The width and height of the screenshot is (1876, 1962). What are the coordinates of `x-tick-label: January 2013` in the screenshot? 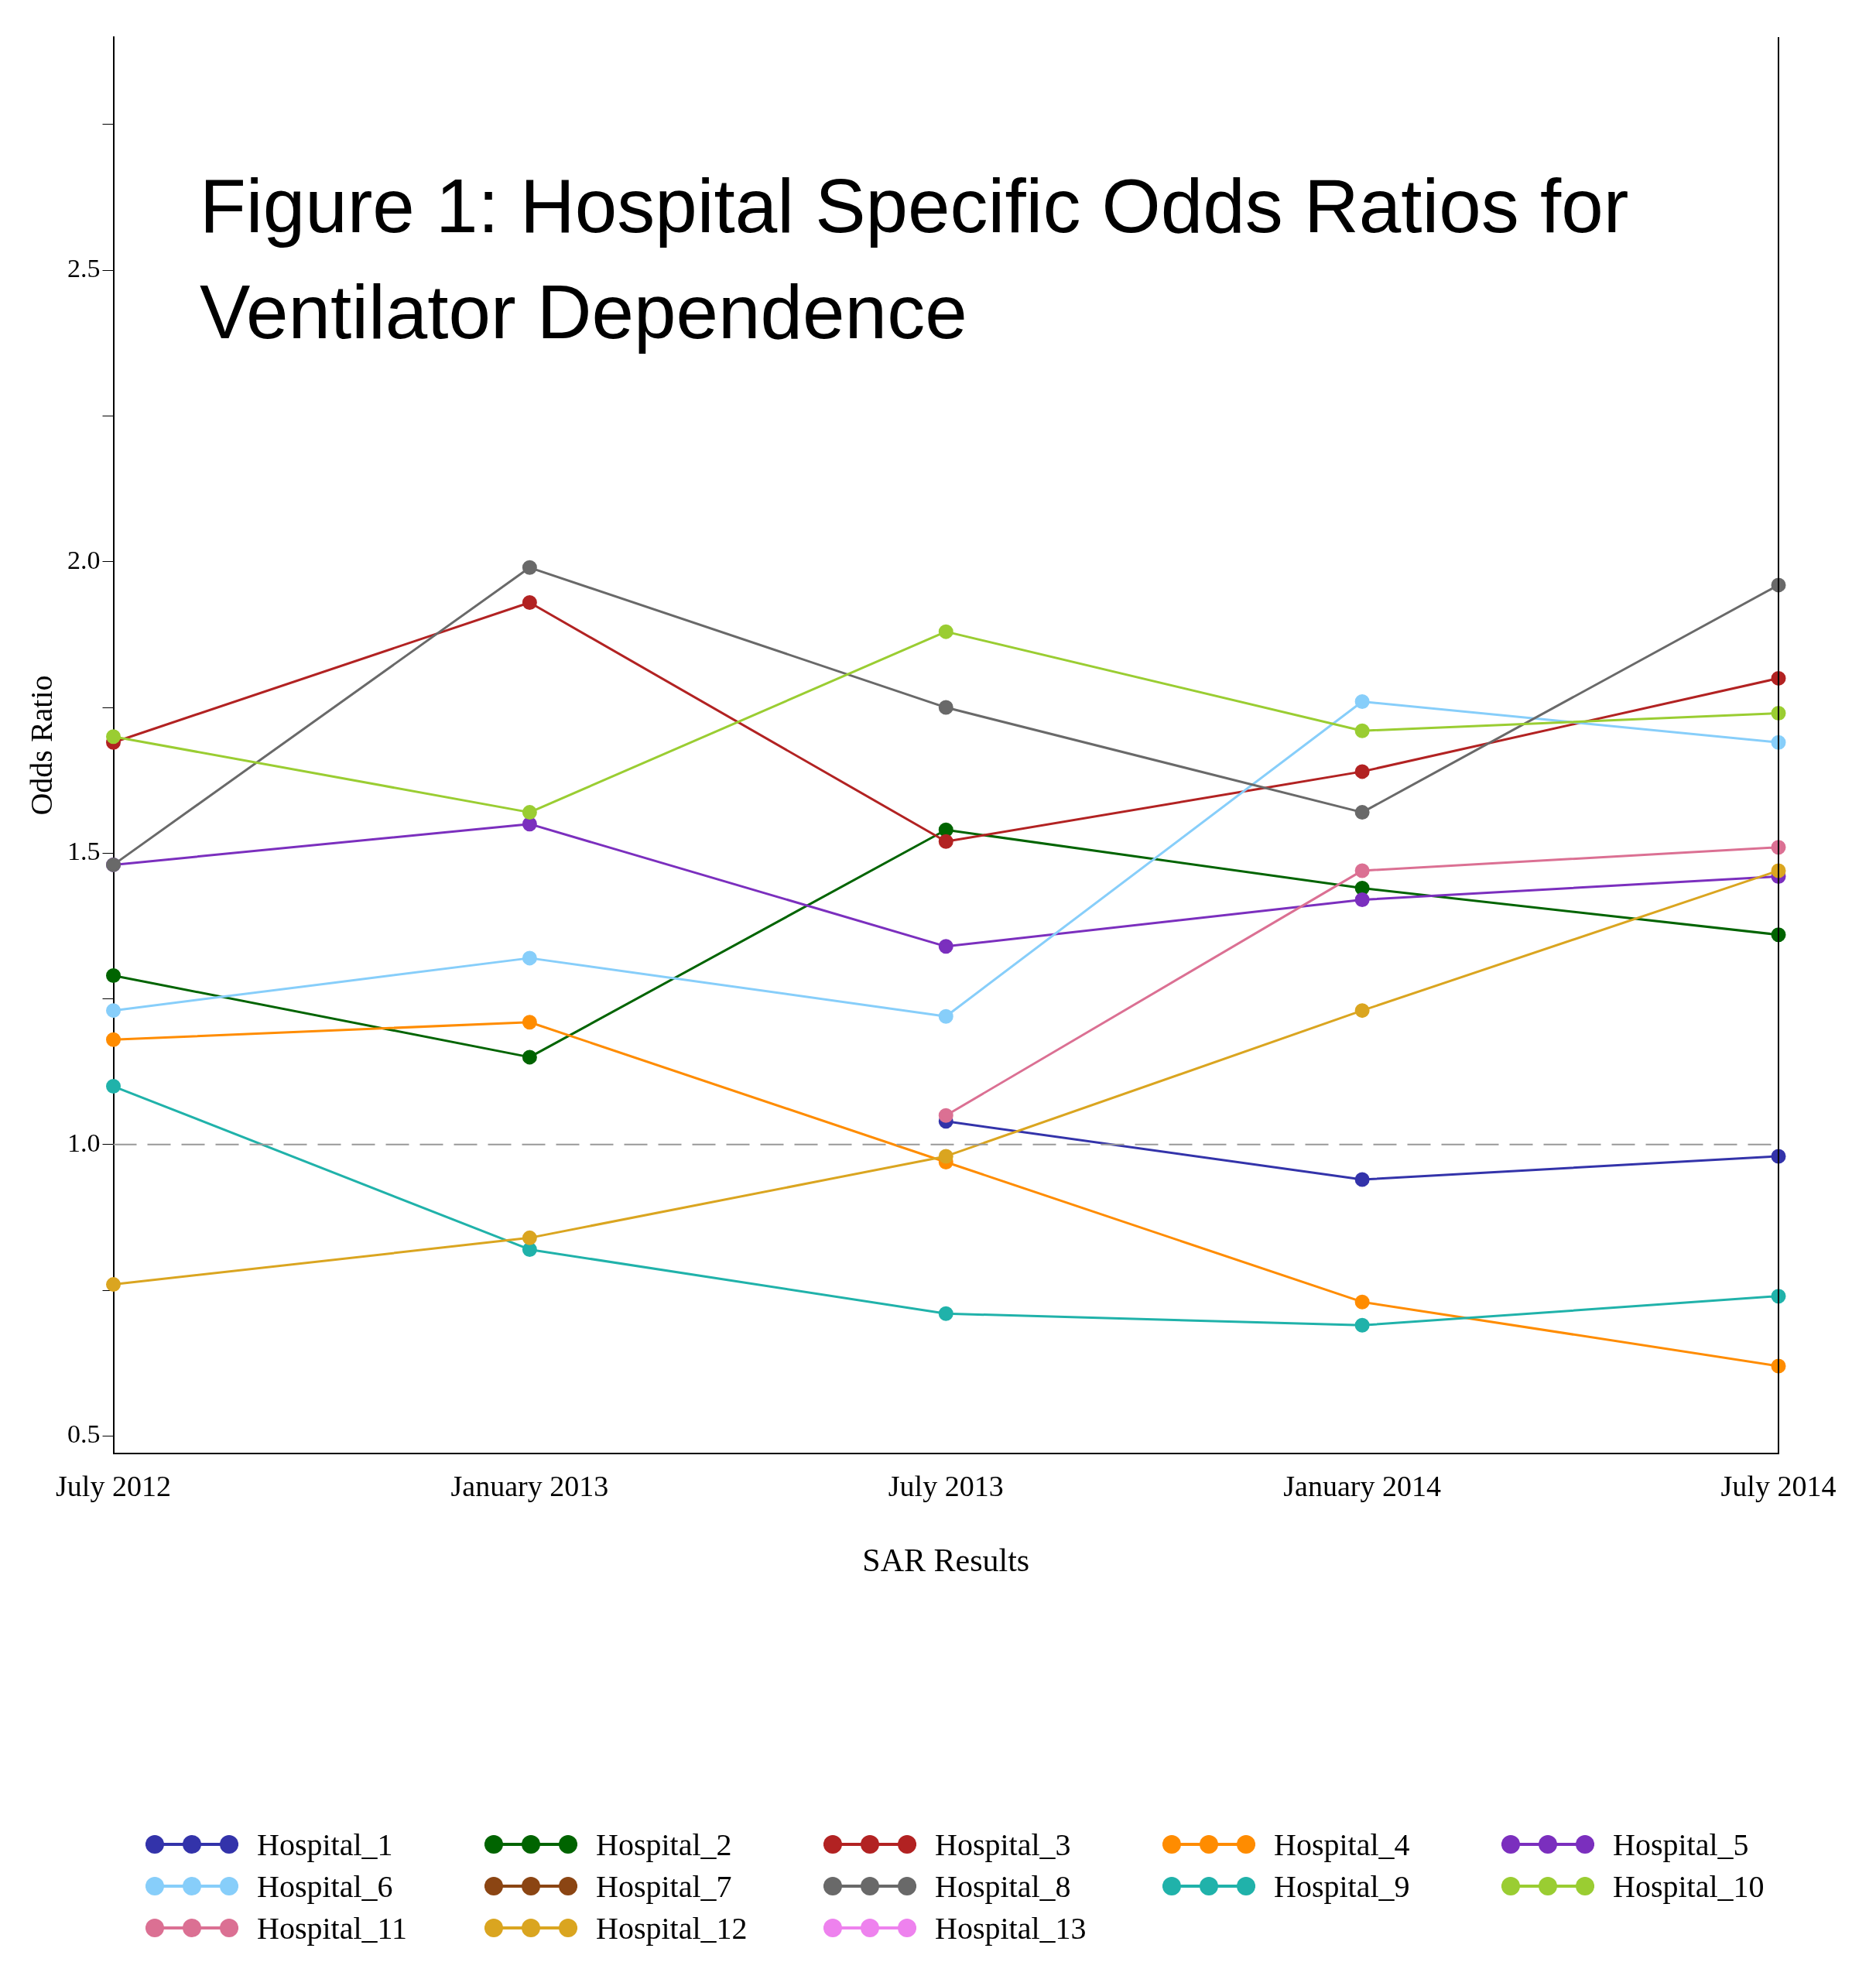 It's located at (529, 1485).